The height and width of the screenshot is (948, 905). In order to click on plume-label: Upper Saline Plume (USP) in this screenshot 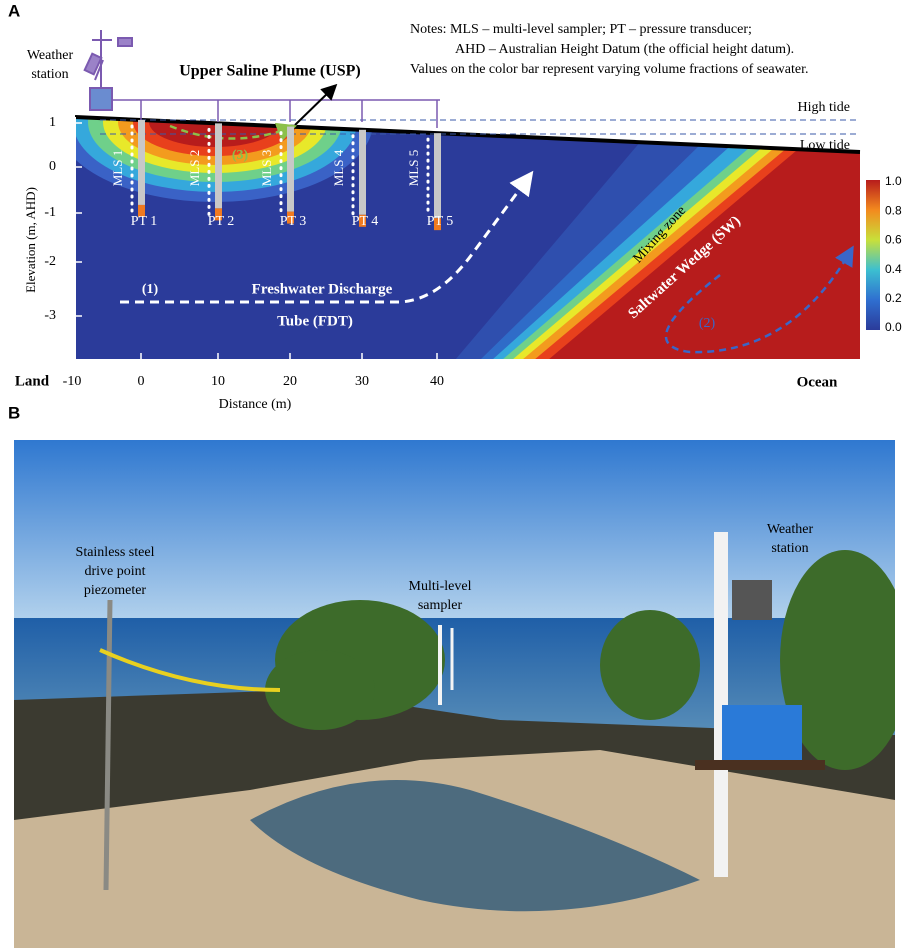, I will do `click(269, 71)`.